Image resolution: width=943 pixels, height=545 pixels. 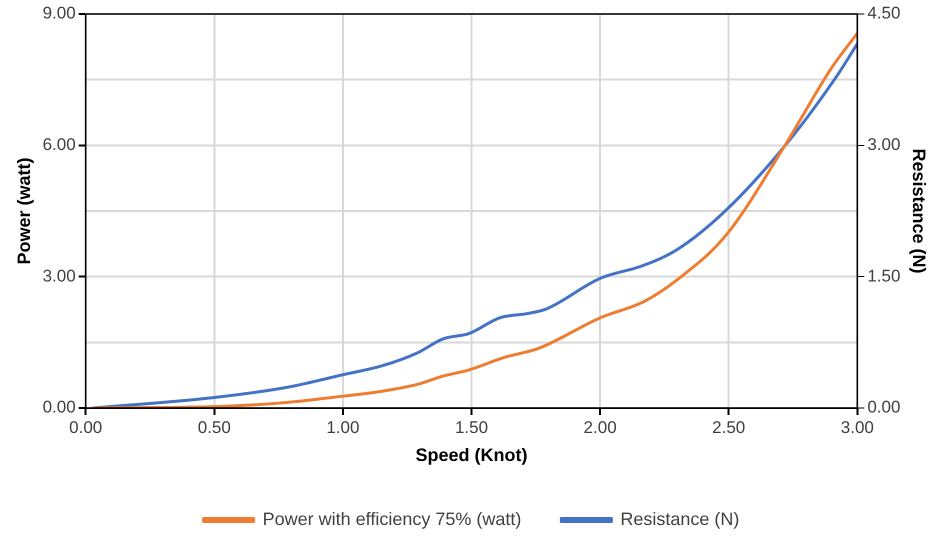 What do you see at coordinates (472, 455) in the screenshot?
I see `x-axis-title: Speed (Knot)` at bounding box center [472, 455].